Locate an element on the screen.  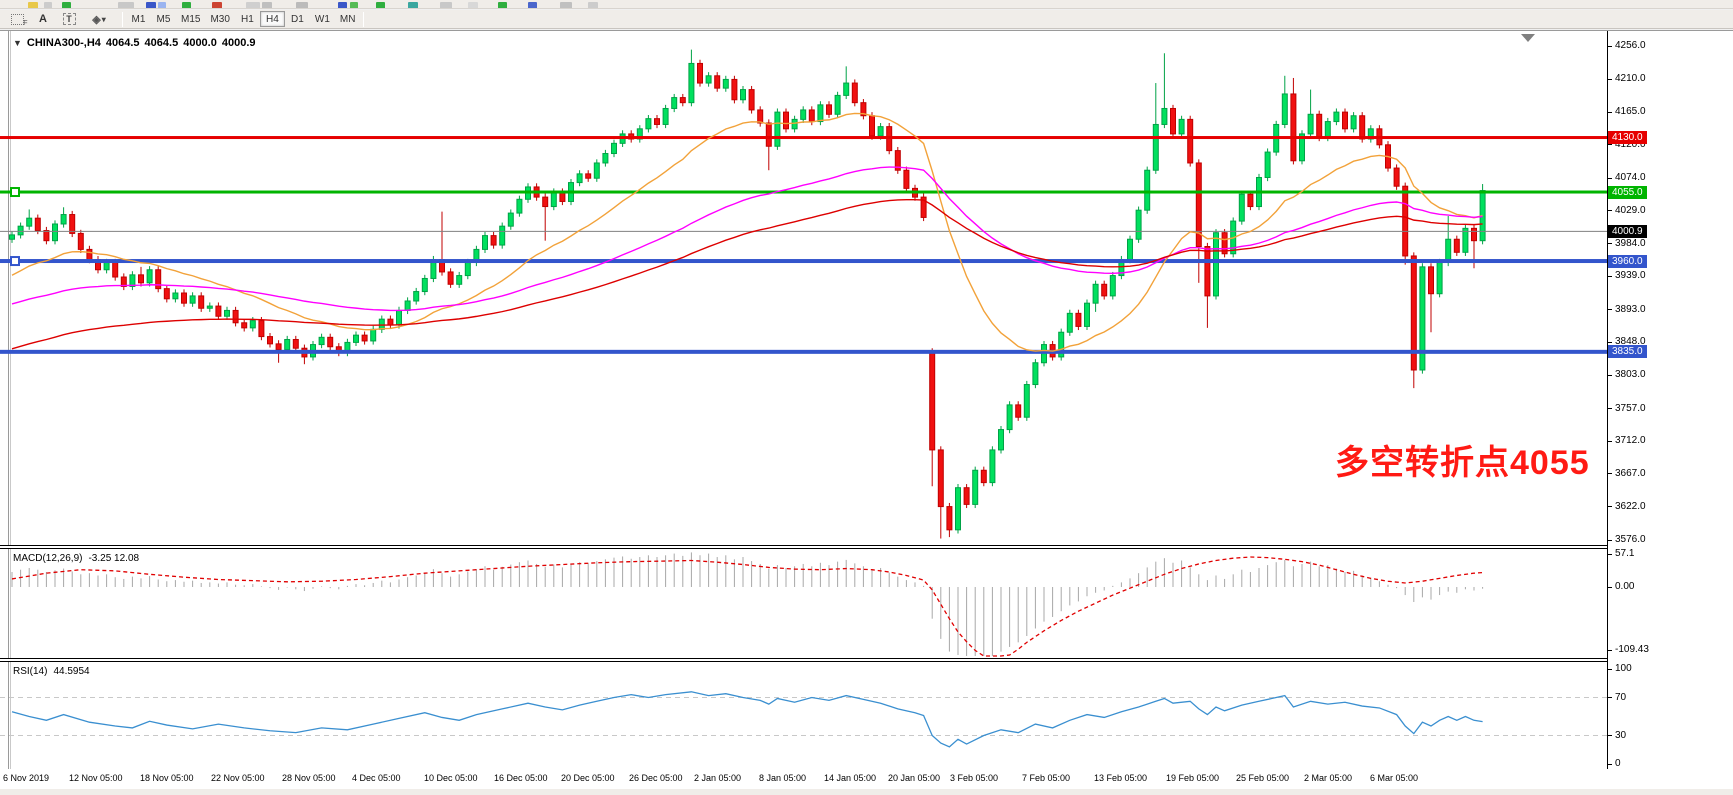
timeframe-button-m1: M1 is located at coordinates (138, 19).